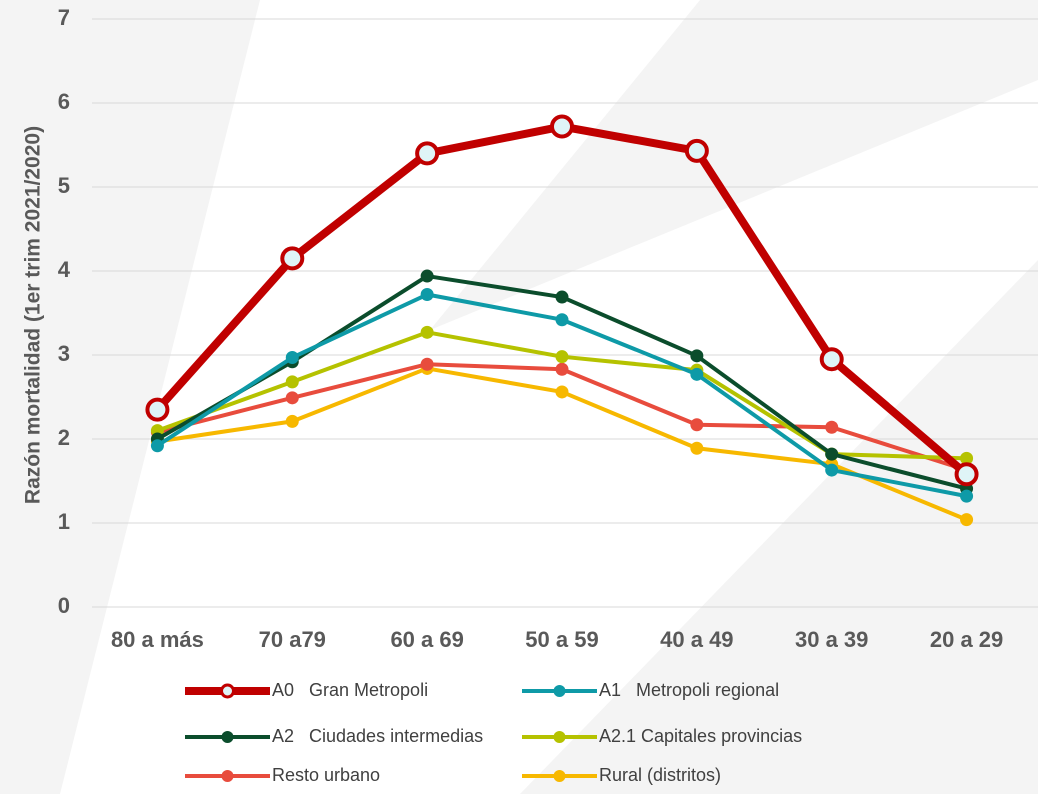 The width and height of the screenshot is (1038, 794). What do you see at coordinates (64, 101) in the screenshot?
I see `y-tick-label: 6` at bounding box center [64, 101].